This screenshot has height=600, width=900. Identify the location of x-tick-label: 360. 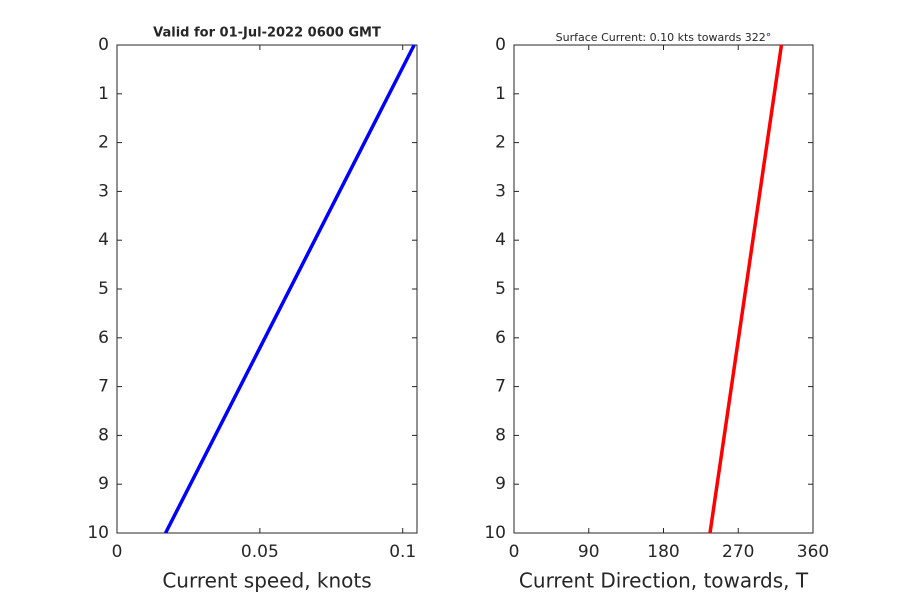
(813, 552).